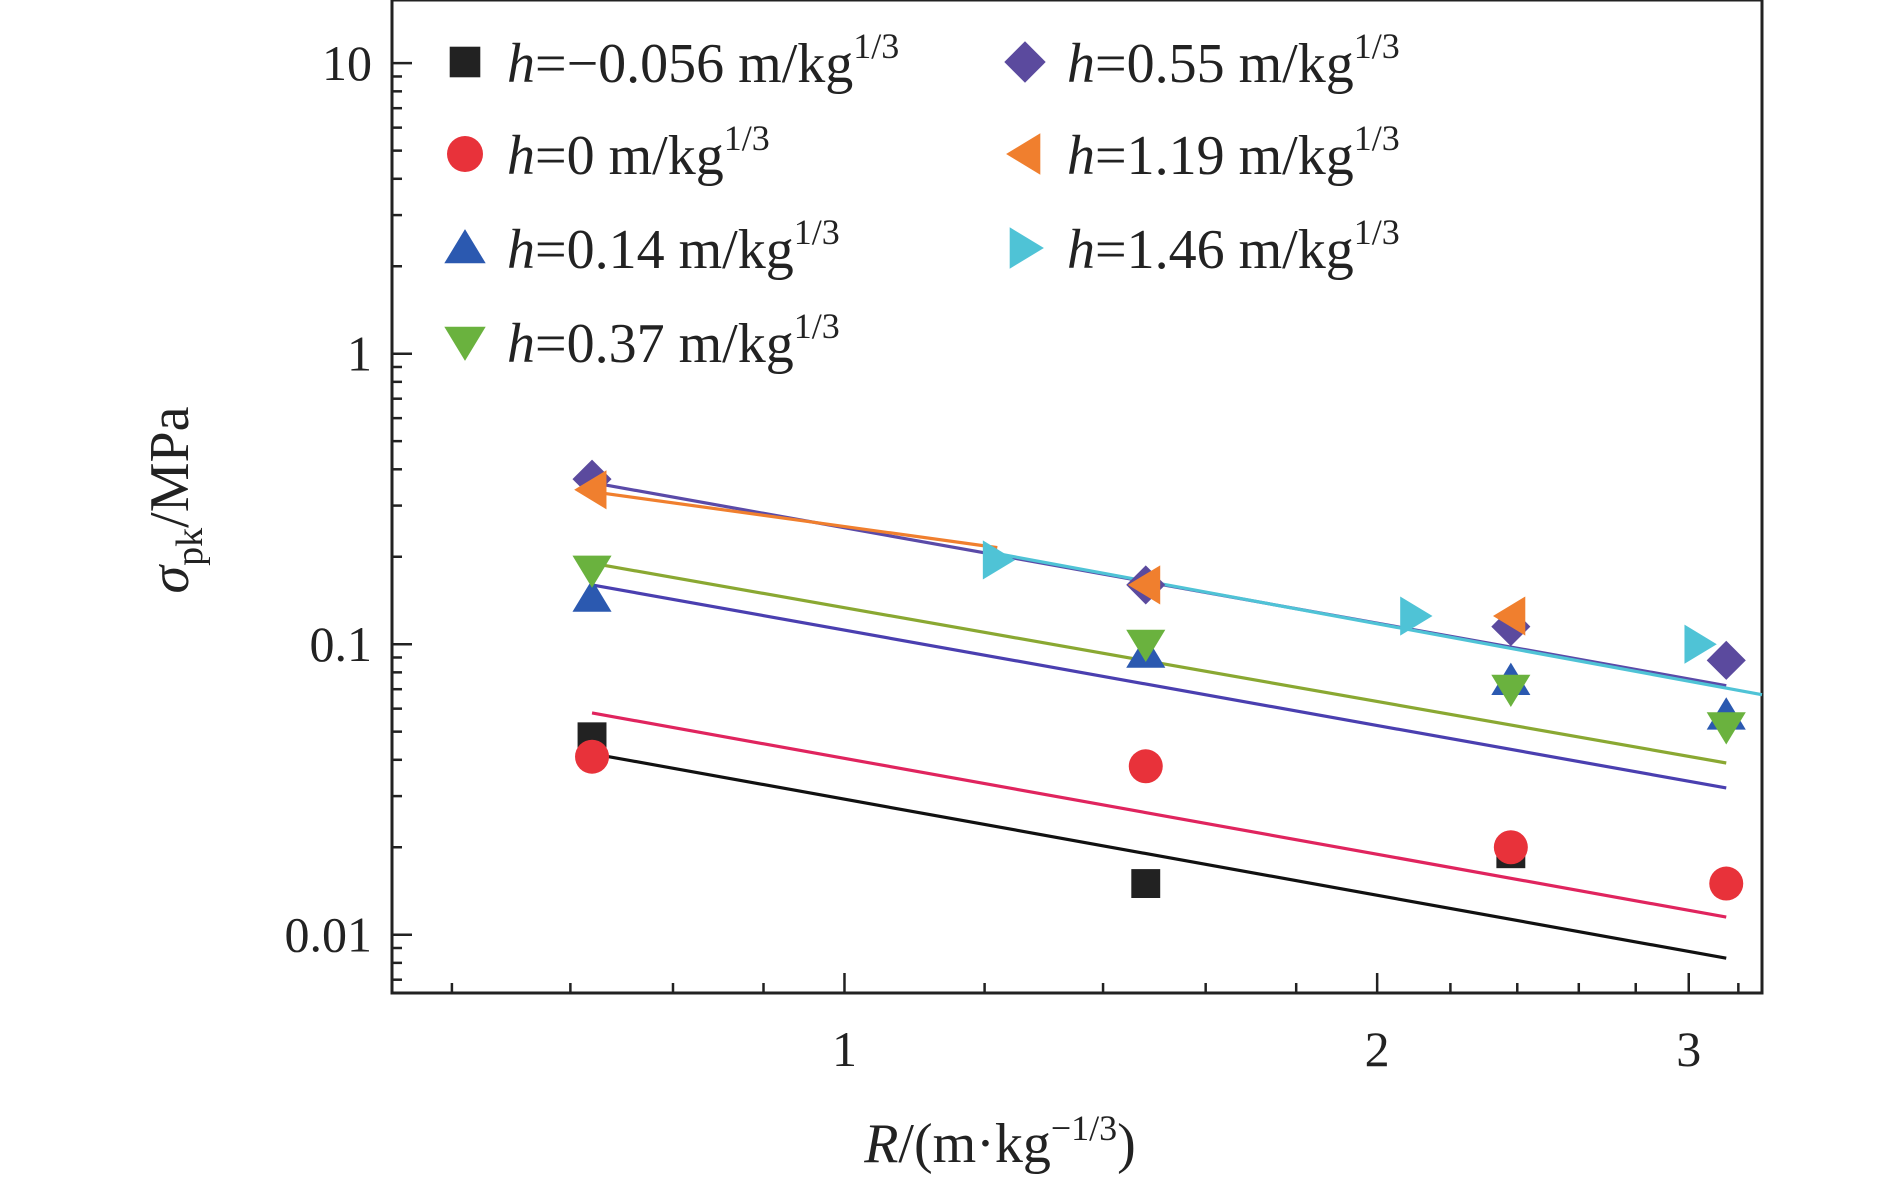 Image resolution: width=1890 pixels, height=1182 pixels. What do you see at coordinates (329, 935) in the screenshot?
I see `y-tick-label: 0.01` at bounding box center [329, 935].